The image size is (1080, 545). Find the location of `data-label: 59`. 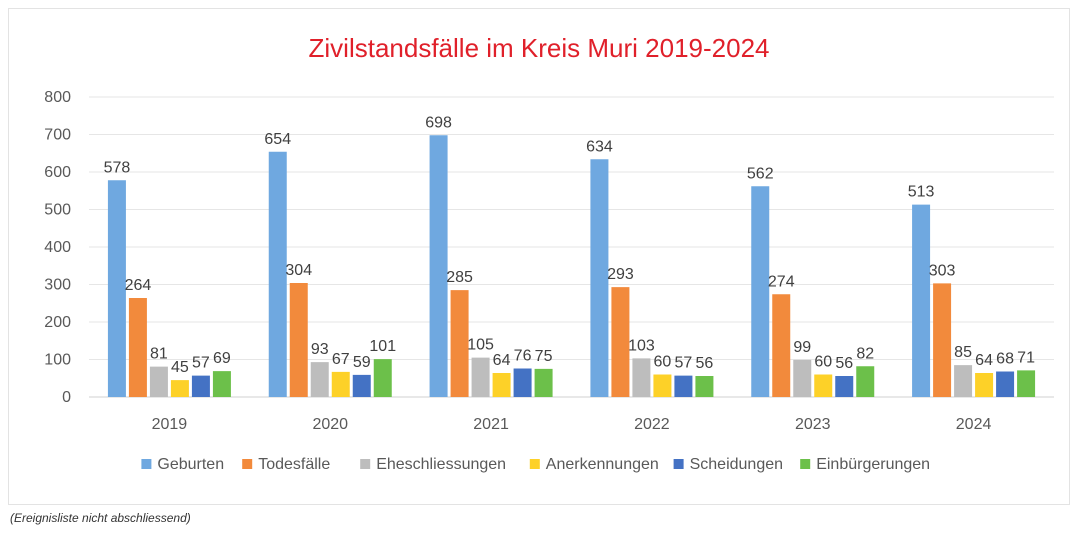

data-label: 59 is located at coordinates (362, 362).